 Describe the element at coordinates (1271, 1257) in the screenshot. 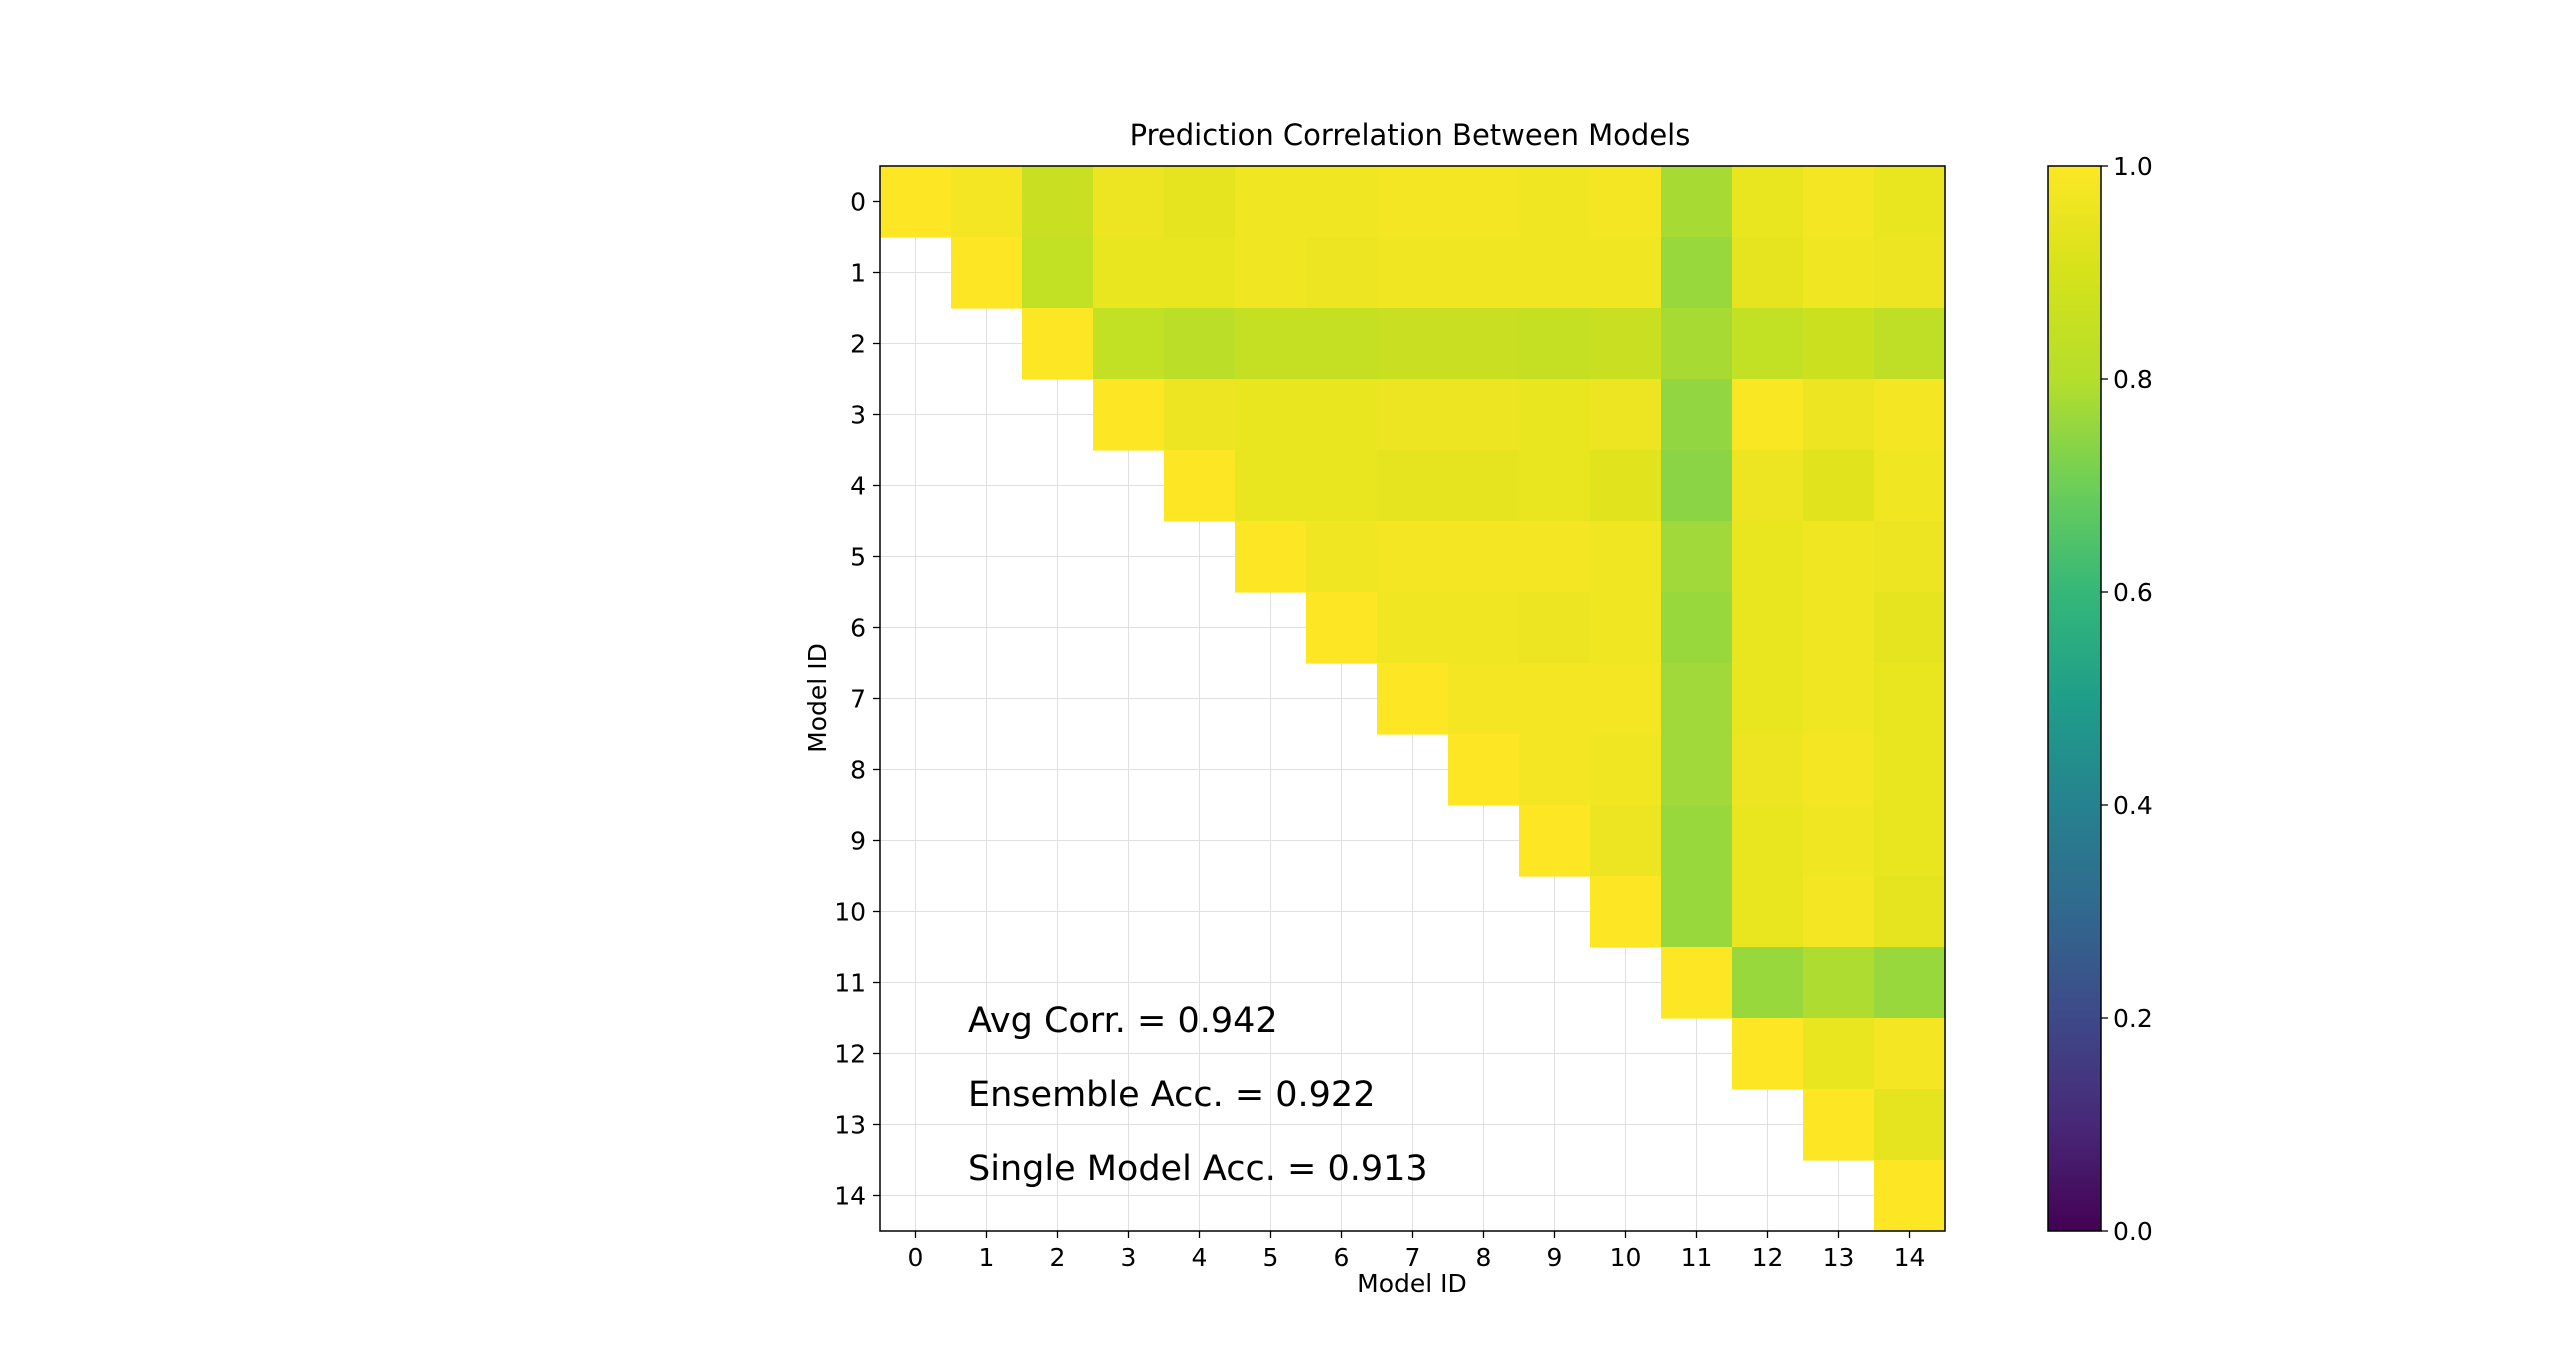

I see `x-tick-label: 5` at that location.